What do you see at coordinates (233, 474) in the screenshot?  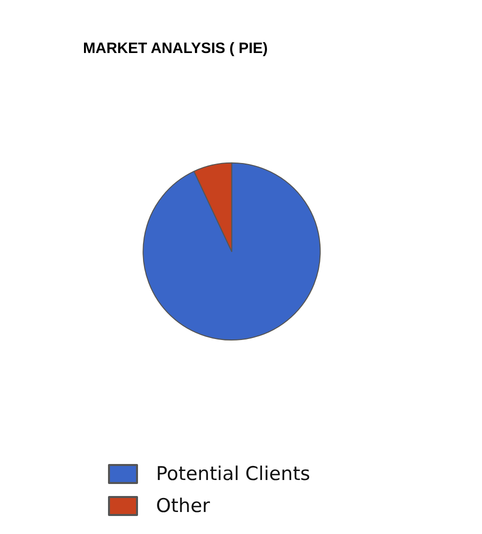 I see `legend-label: Potential Clients` at bounding box center [233, 474].